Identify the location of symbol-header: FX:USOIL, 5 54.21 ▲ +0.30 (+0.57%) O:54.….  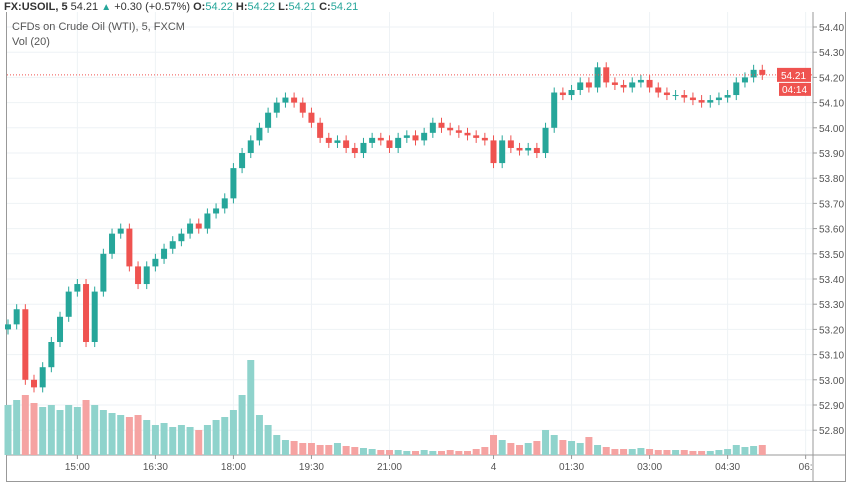
(181, 7).